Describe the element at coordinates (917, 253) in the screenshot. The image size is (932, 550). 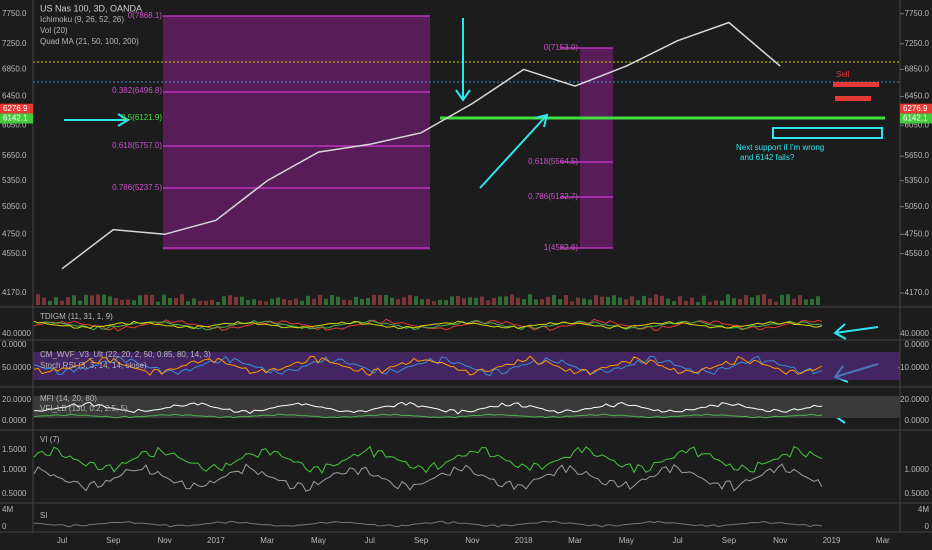
I see `y-tick-label: 4550.0` at that location.